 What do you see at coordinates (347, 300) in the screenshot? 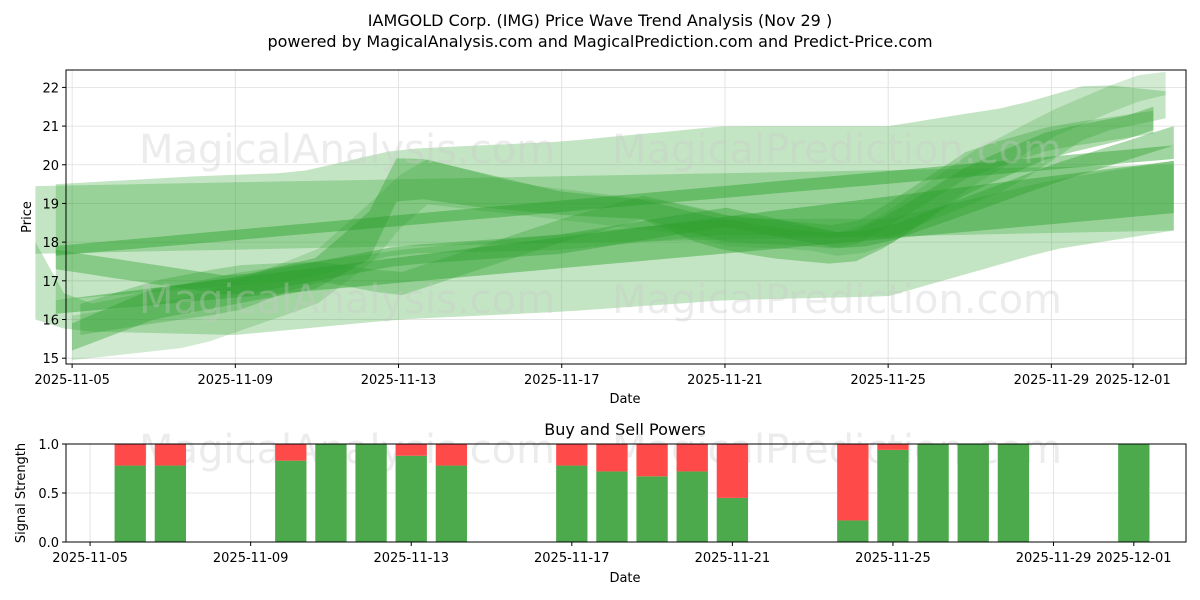
I see `watermark-analysis-bottom: MagicalAnalysis.com` at bounding box center [347, 300].